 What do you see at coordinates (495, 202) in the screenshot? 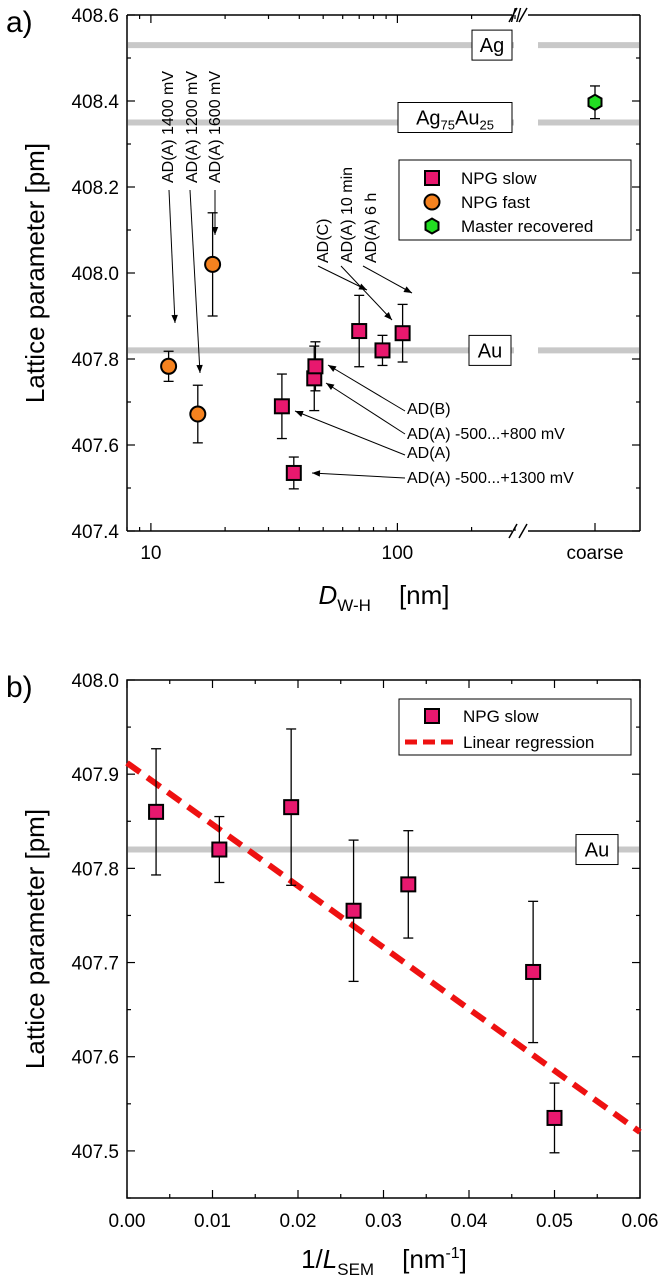
I see `legend-label: NPG fast` at bounding box center [495, 202].